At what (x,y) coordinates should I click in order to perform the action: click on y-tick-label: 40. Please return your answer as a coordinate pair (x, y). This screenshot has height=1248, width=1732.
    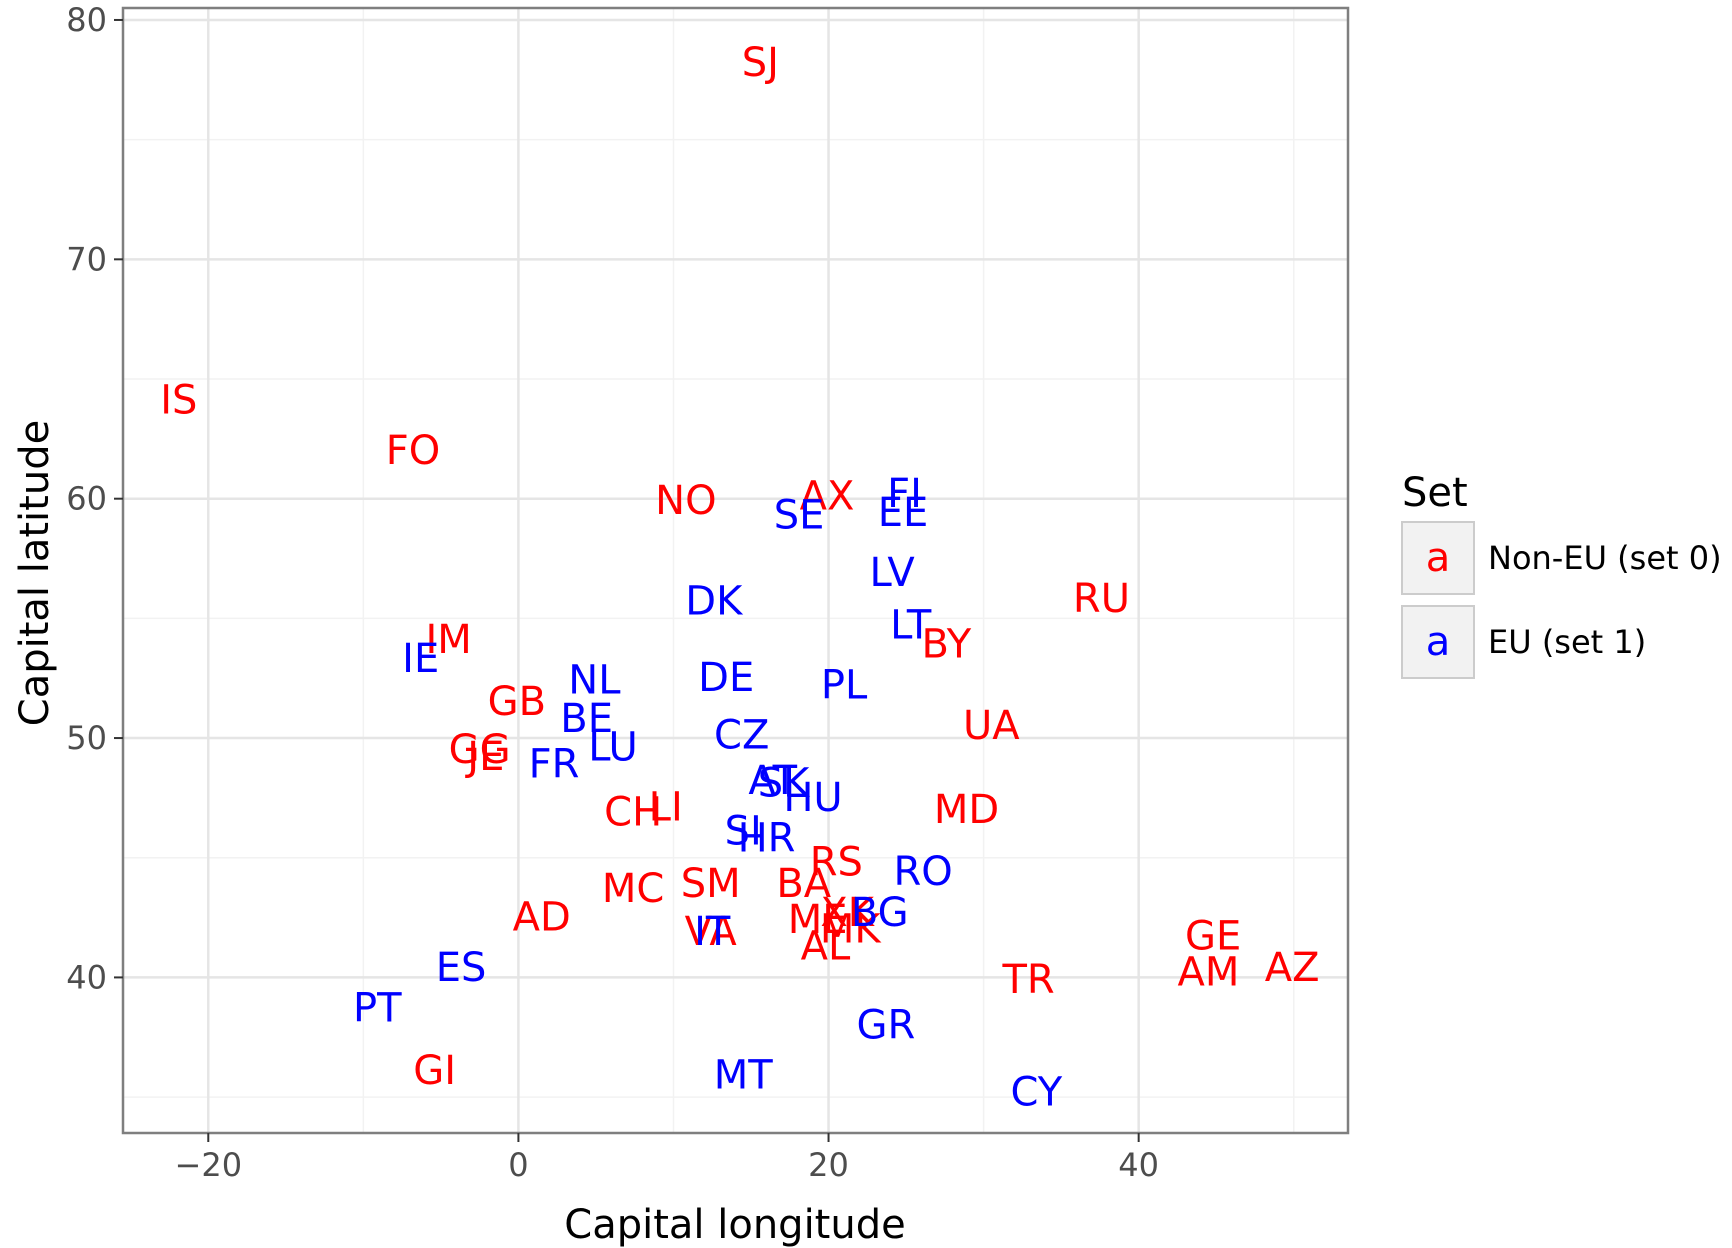
    Looking at the image, I should click on (86, 977).